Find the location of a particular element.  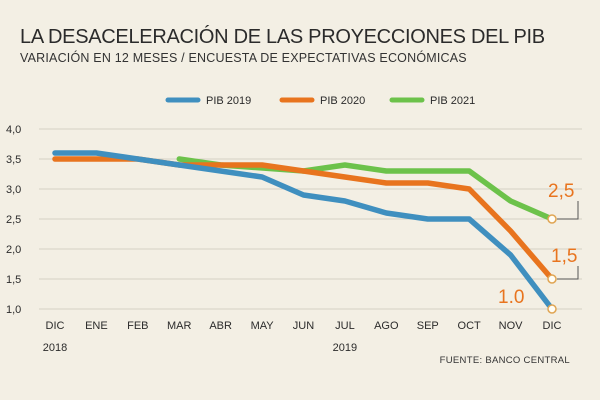

end-value-label: 2,5 is located at coordinates (561, 191).